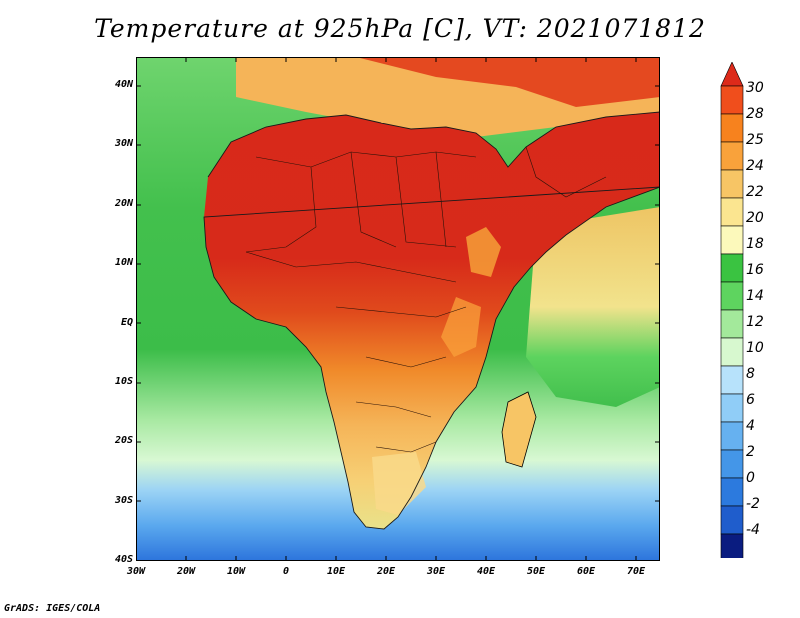 Image resolution: width=800 pixels, height=618 pixels. I want to click on lon-label-20w: 20W, so click(186, 571).